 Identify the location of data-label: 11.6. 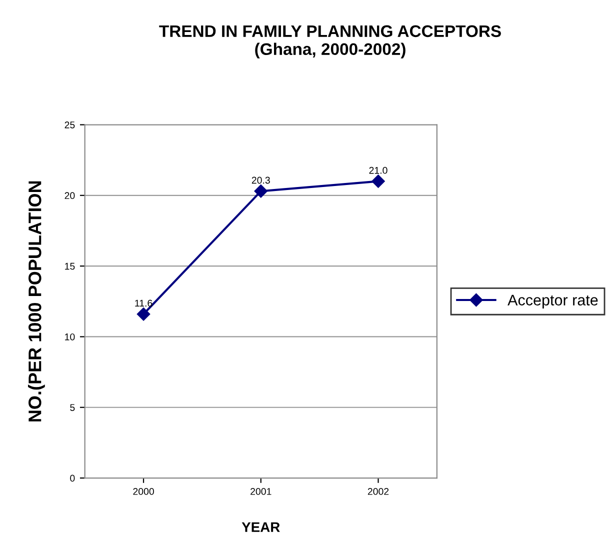
(143, 303).